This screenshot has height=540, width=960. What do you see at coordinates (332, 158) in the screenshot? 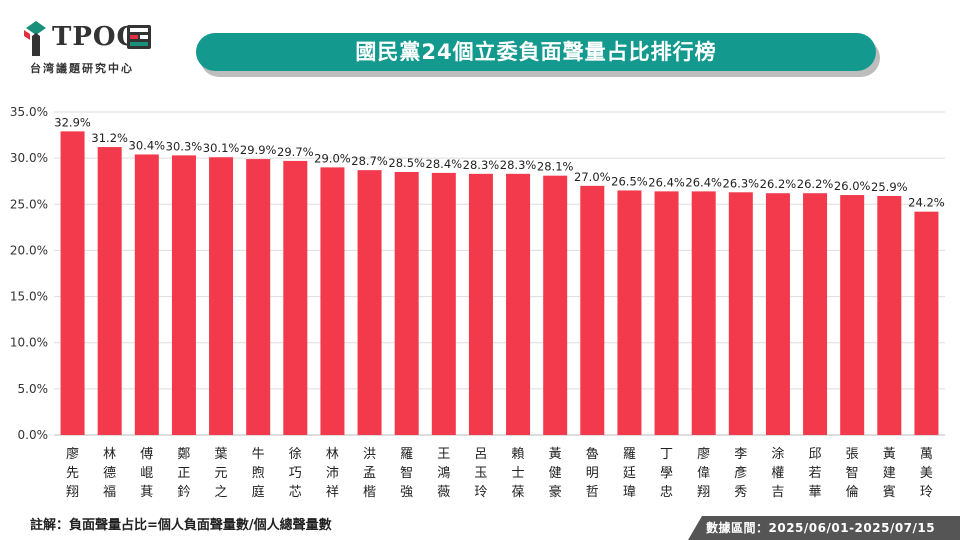
I see `data-label: 29.0%` at bounding box center [332, 158].